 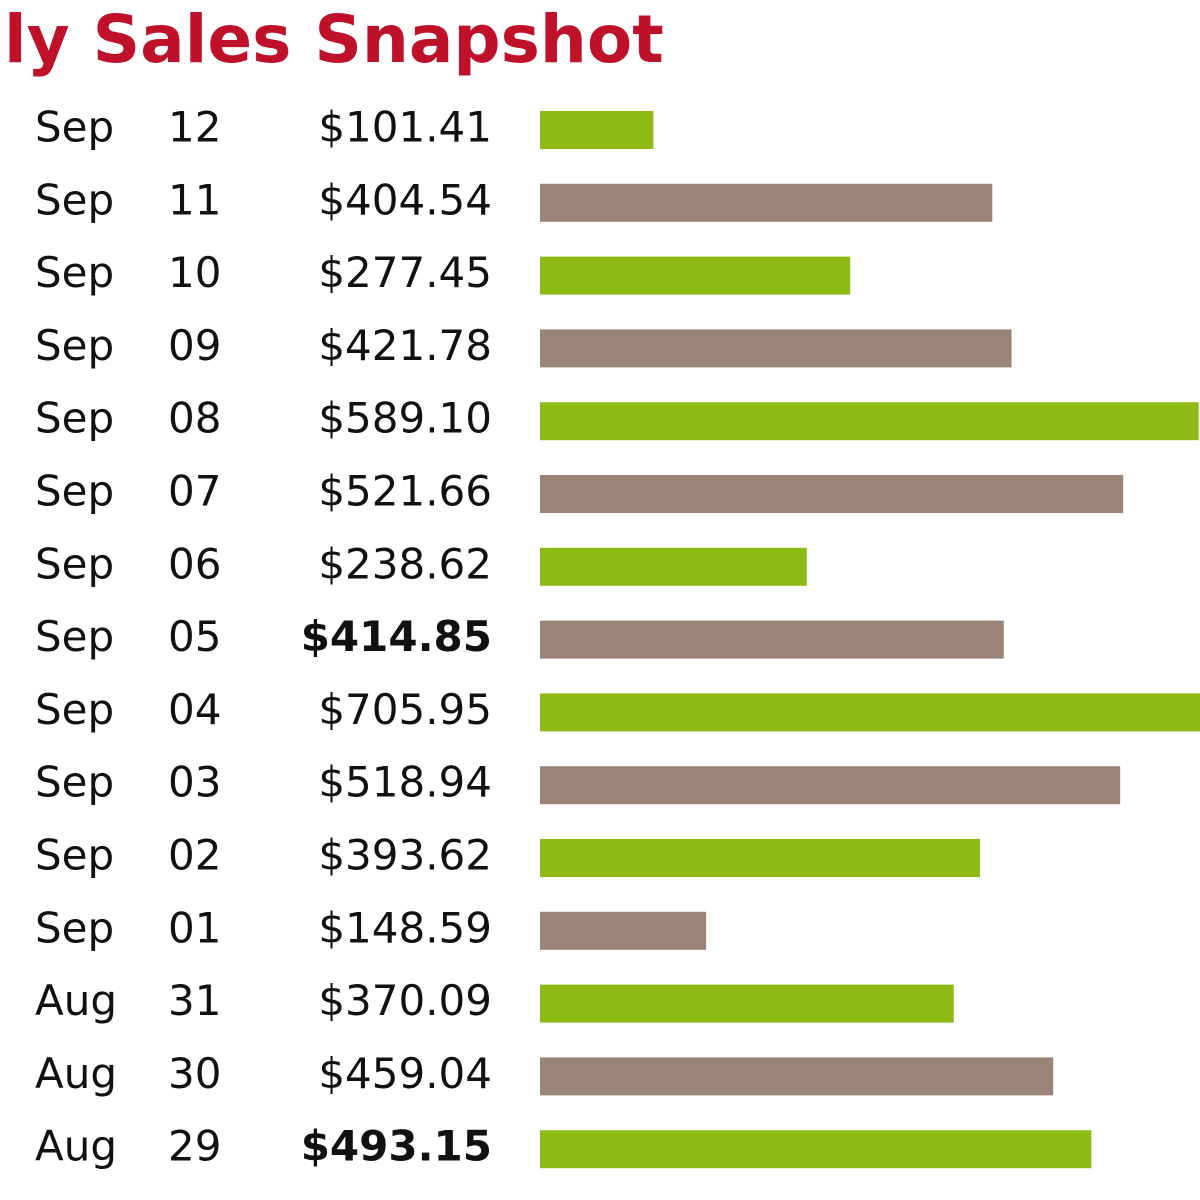 What do you see at coordinates (194, 1000) in the screenshot?
I see `day: 31` at bounding box center [194, 1000].